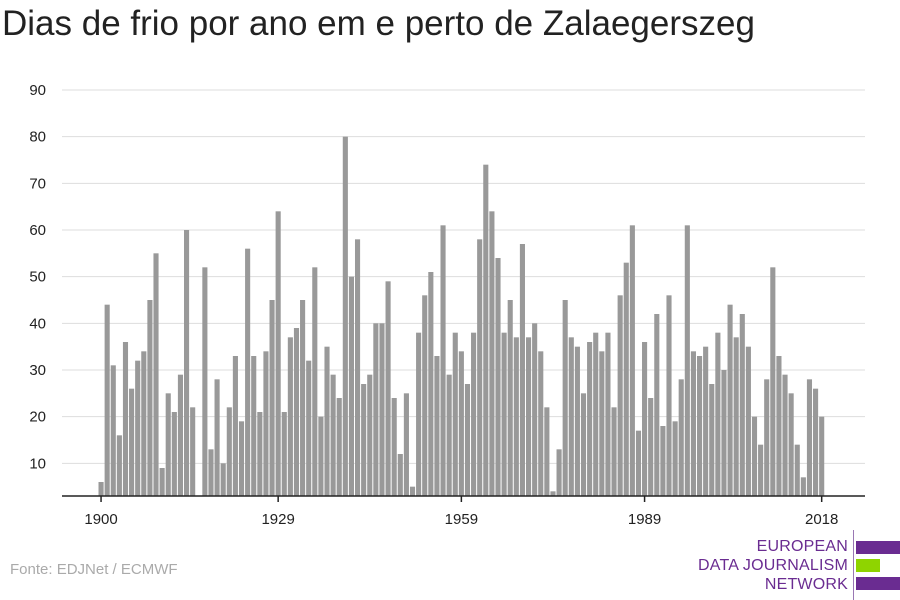  What do you see at coordinates (785, 435) in the screenshot?
I see `bar-2012` at bounding box center [785, 435].